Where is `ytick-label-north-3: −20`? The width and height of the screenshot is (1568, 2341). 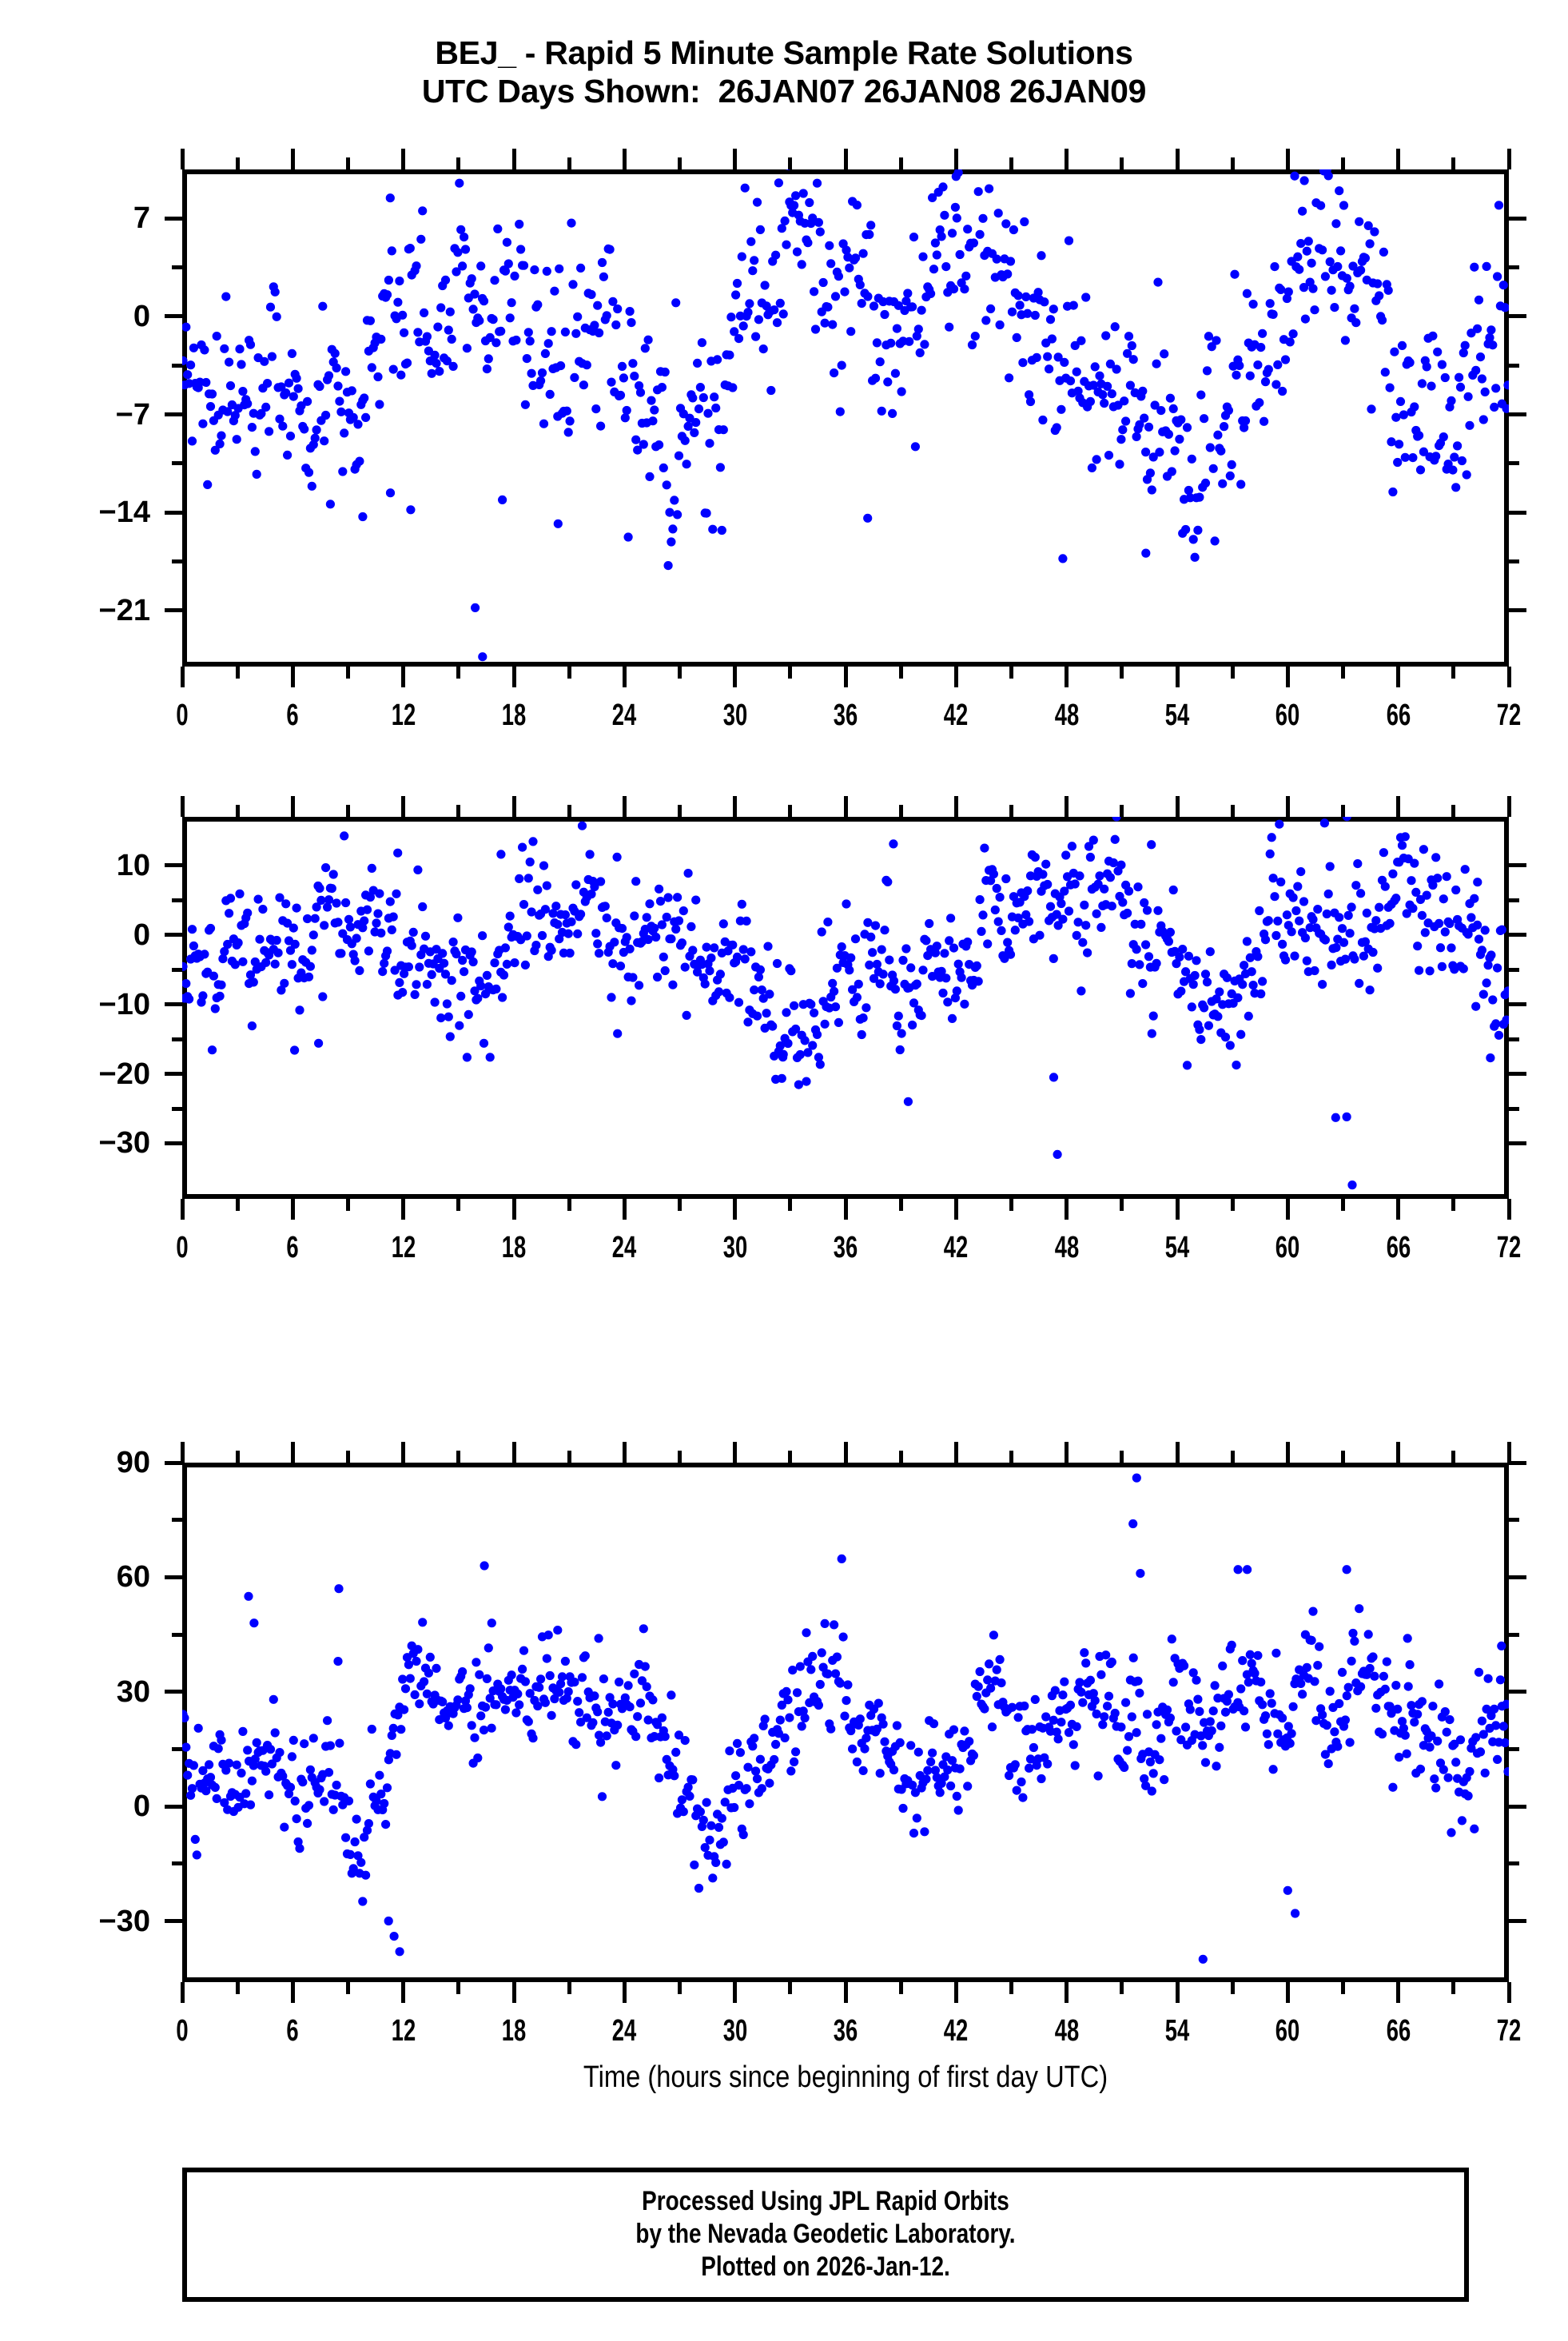 ytick-label-north-3: −20 is located at coordinates (124, 1074).